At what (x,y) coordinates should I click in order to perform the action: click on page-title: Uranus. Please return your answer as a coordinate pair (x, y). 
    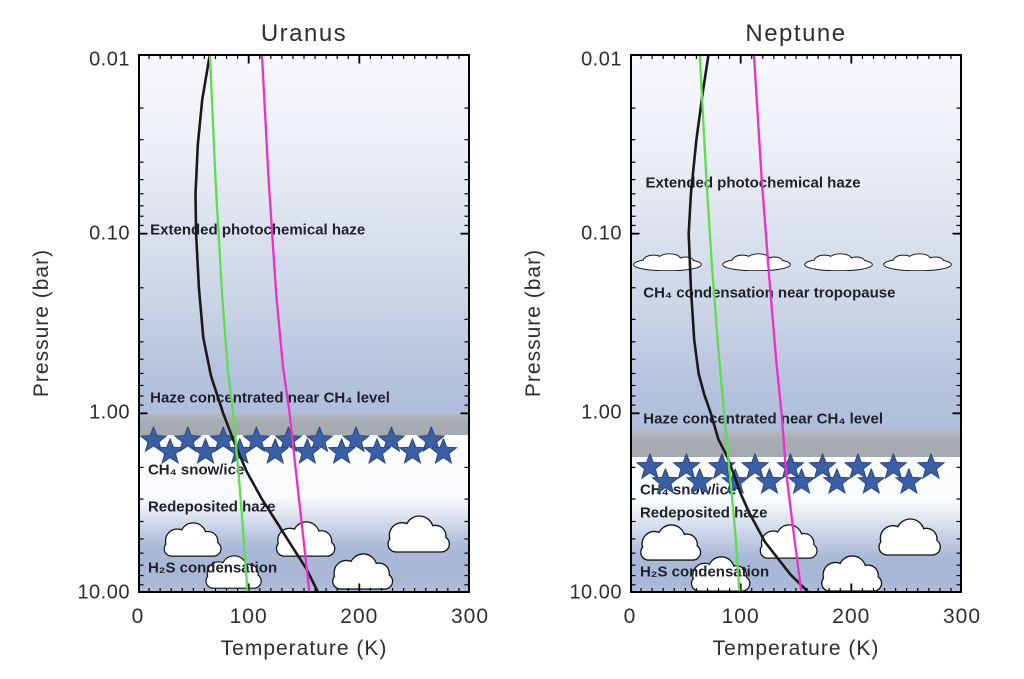
    Looking at the image, I should click on (304, 33).